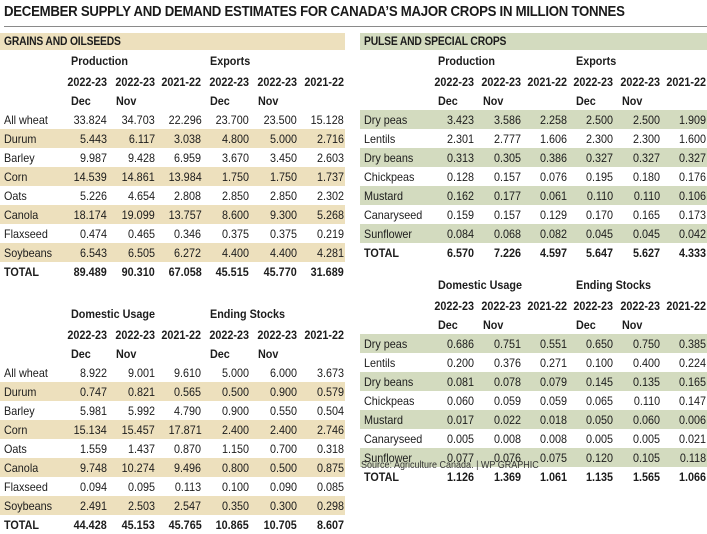  Describe the element at coordinates (131, 176) in the screenshot. I see `value-cell: 14.861` at that location.